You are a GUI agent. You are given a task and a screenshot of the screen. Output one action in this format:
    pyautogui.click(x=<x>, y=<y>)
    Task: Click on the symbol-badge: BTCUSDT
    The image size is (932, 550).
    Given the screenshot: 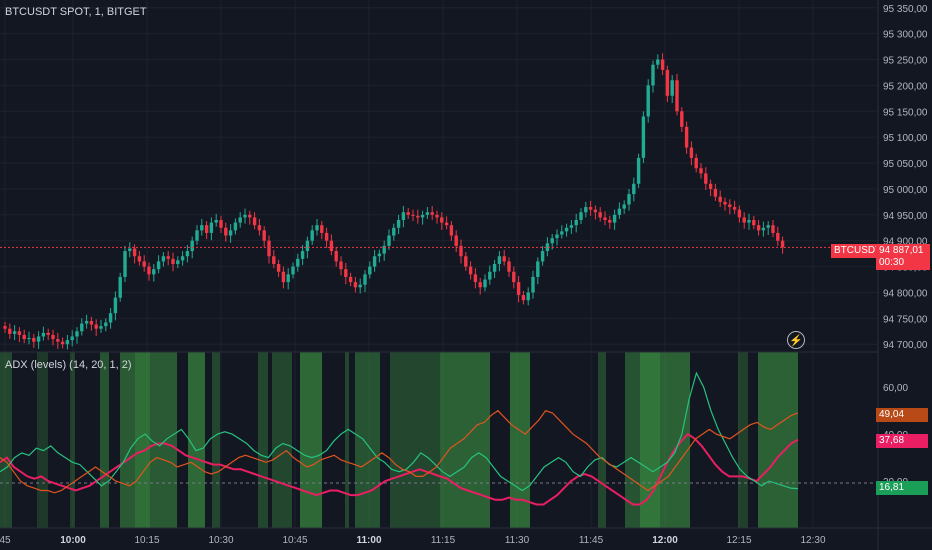 What is the action you would take?
    pyautogui.click(x=858, y=251)
    